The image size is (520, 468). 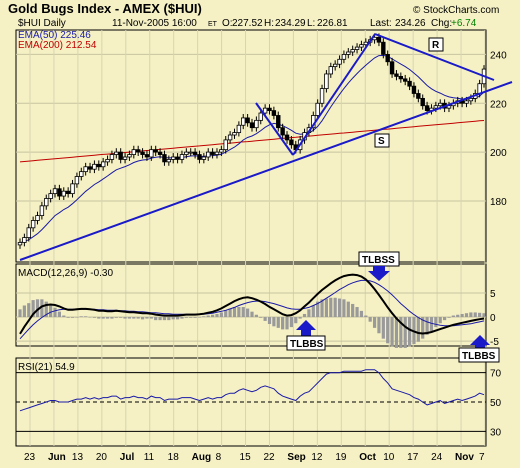 What do you see at coordinates (498, 104) in the screenshot?
I see `price-tick-label: 220` at bounding box center [498, 104].